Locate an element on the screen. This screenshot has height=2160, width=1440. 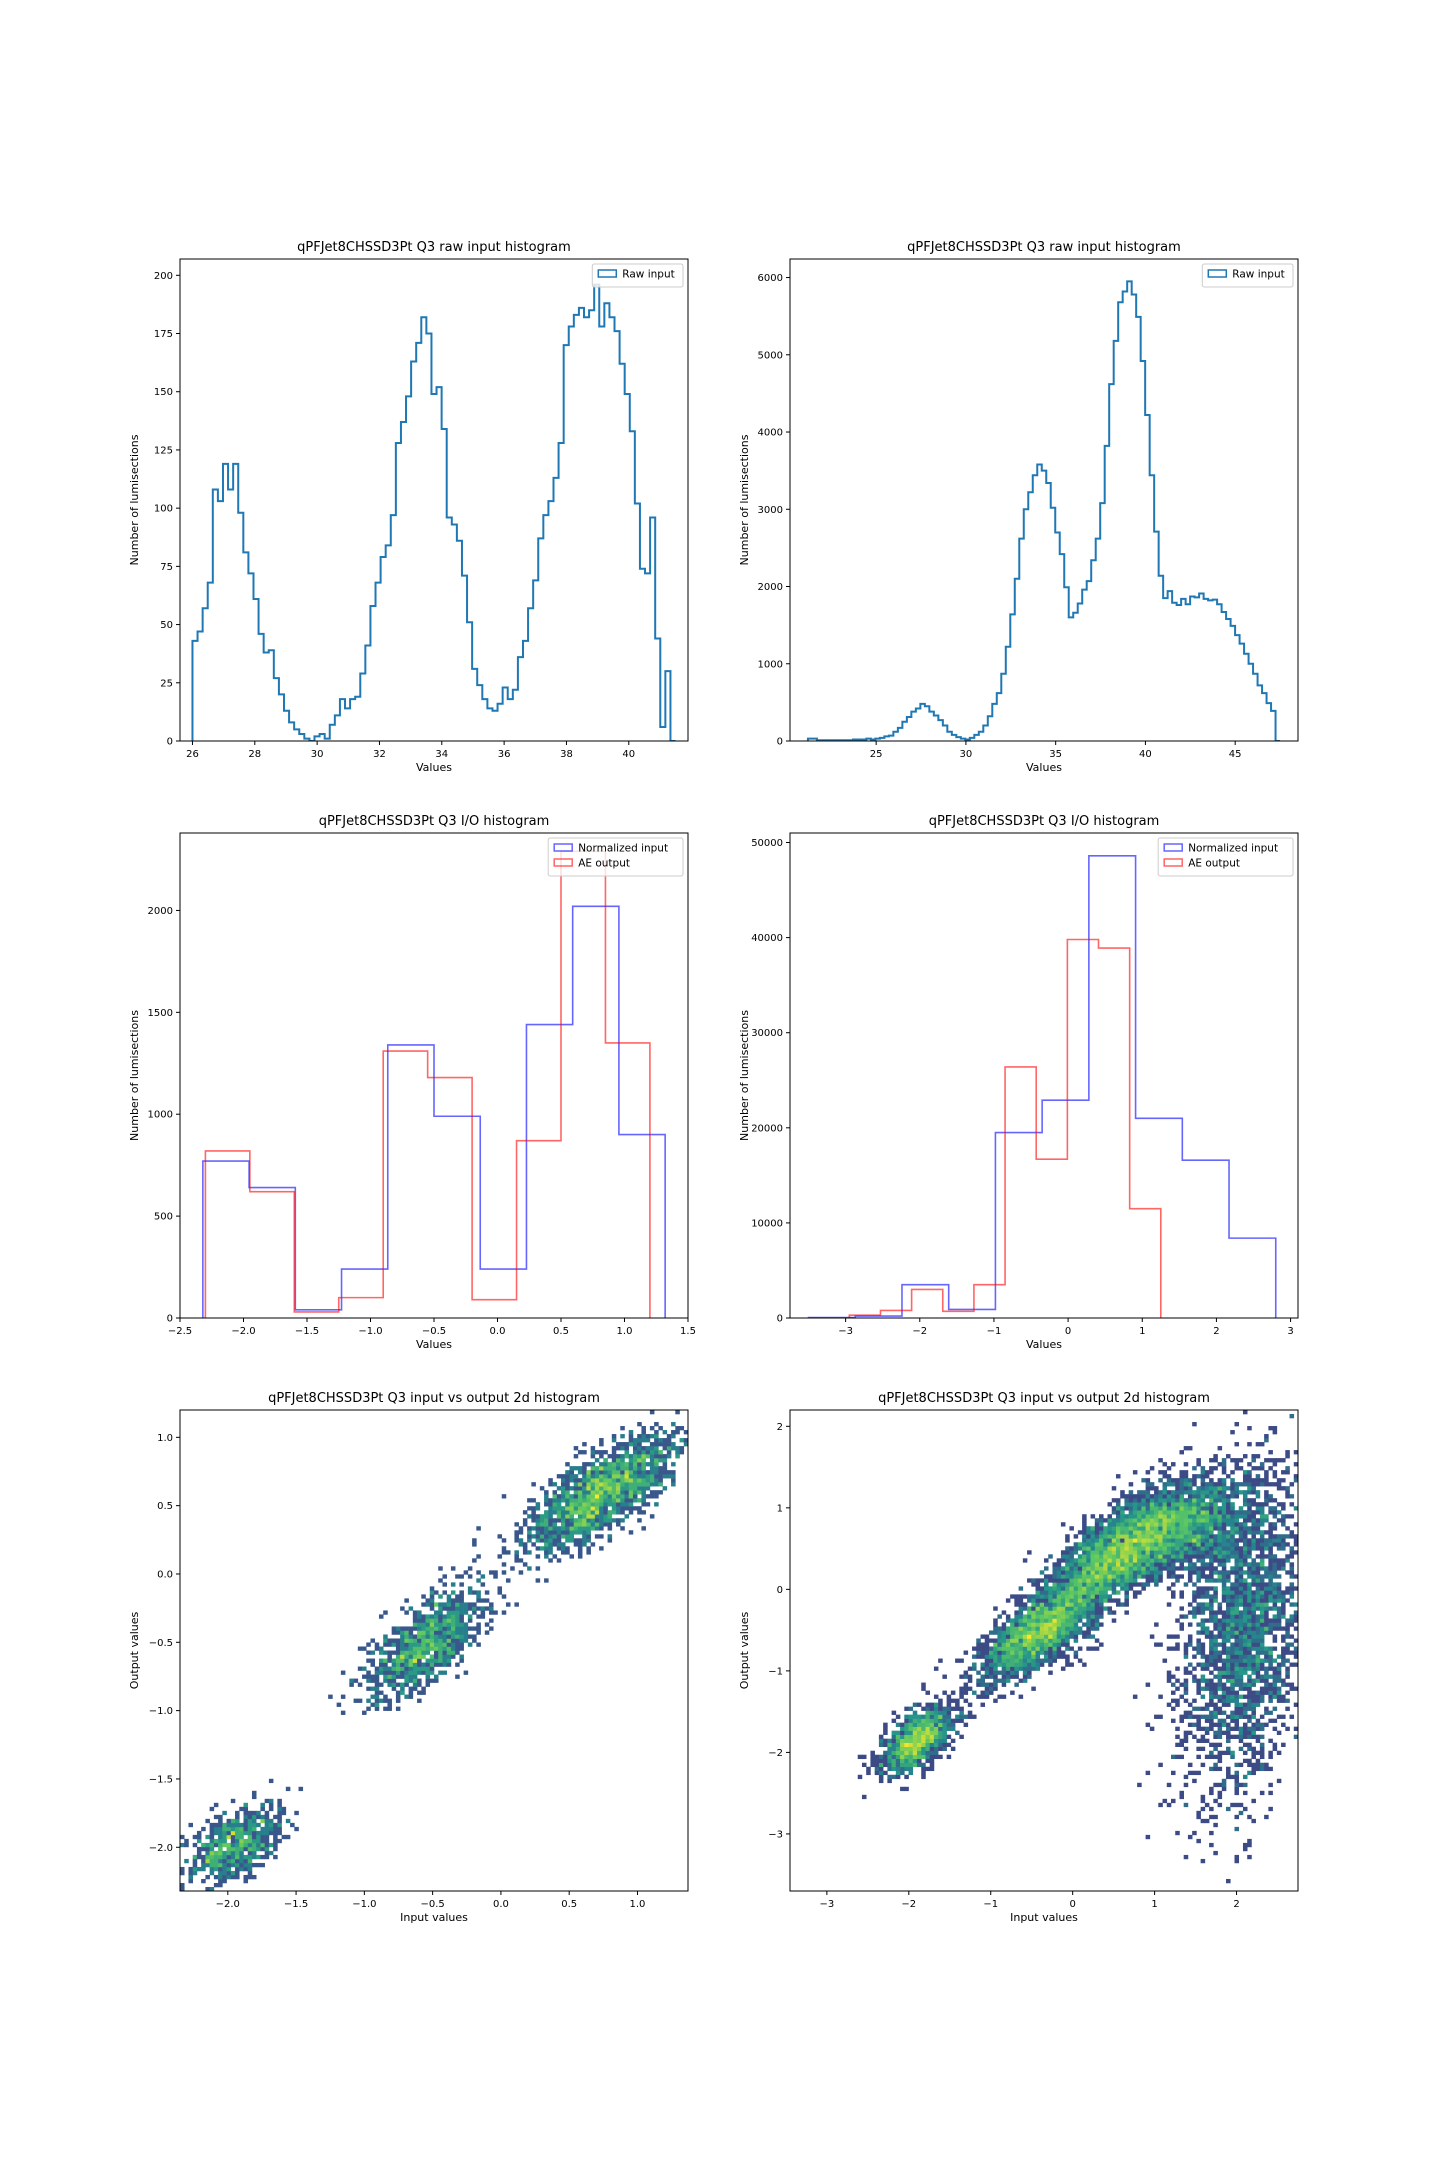
y-tick-label: 25 is located at coordinates (166, 683).